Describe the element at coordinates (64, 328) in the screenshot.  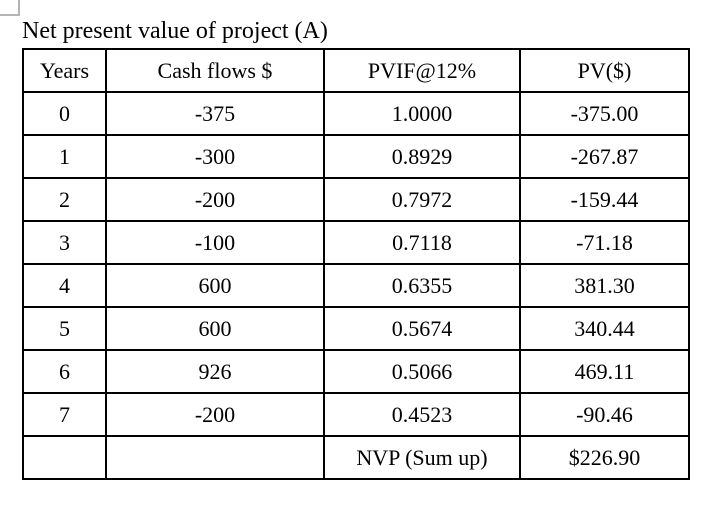
I see `table-cell: 5` at that location.